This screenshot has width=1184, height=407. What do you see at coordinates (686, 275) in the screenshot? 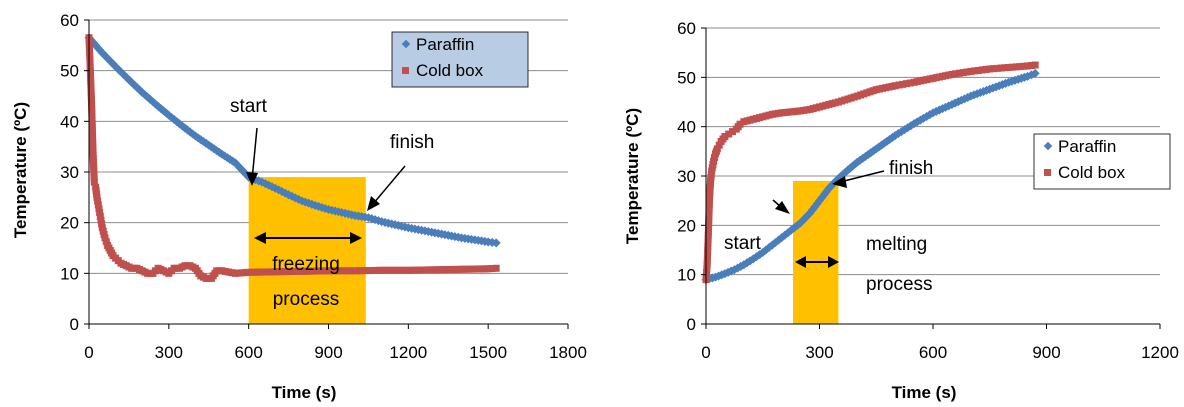
I see `y-tick-label: 10` at bounding box center [686, 275].